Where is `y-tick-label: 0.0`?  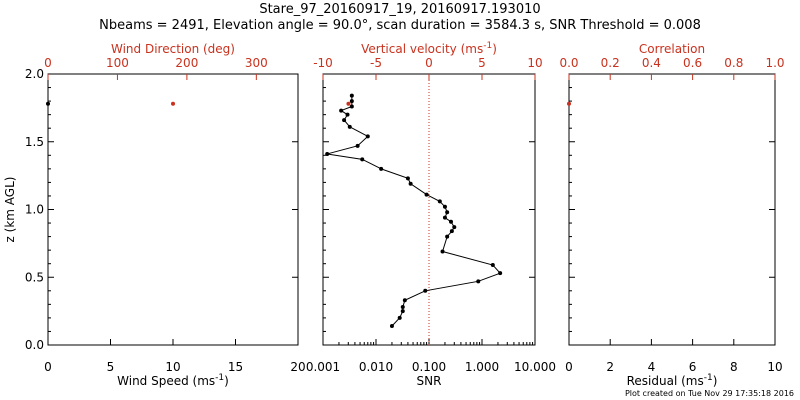
y-tick-label: 0.0 is located at coordinates (34, 345).